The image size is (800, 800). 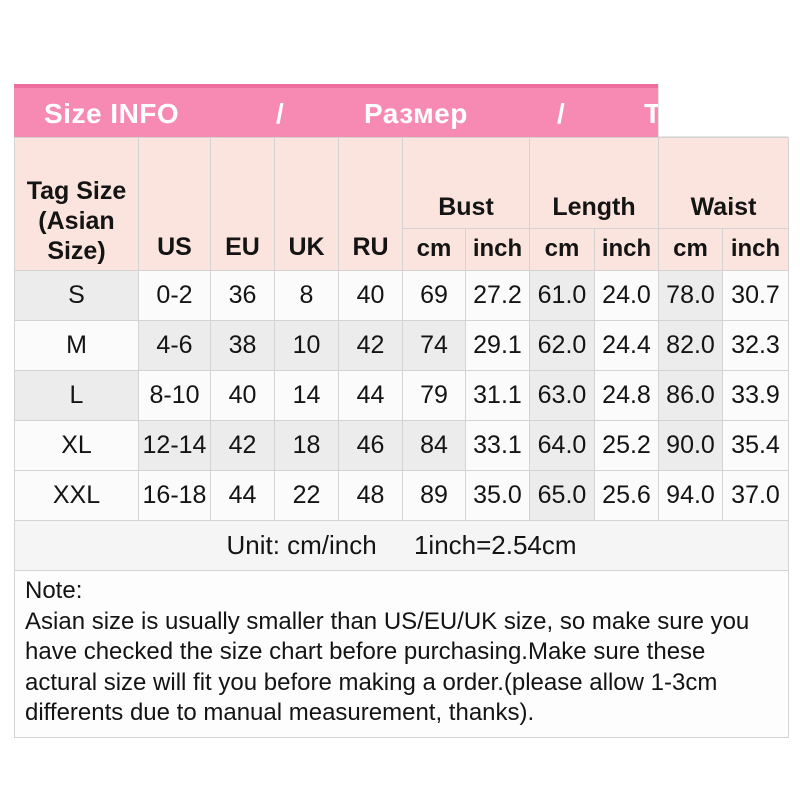 What do you see at coordinates (76, 445) in the screenshot?
I see `tag-size-cell: XL` at bounding box center [76, 445].